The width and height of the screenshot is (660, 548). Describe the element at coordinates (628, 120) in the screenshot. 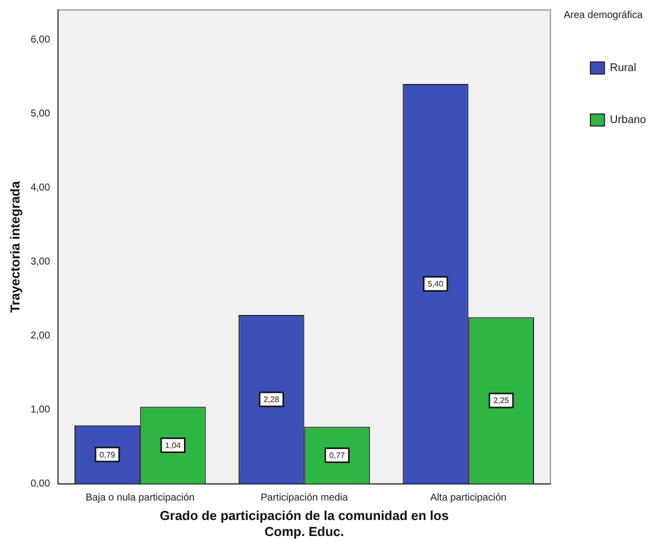

I see `legend-label: Urbano` at that location.